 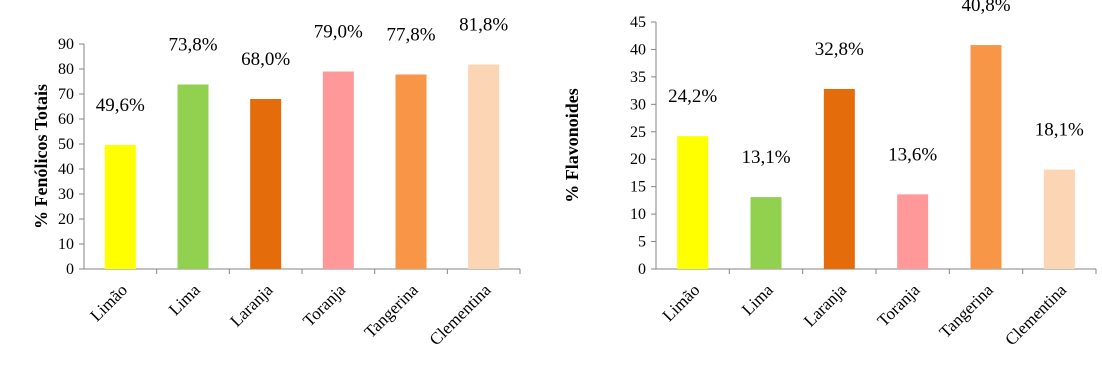 I want to click on y-tick-label: 50, so click(x=66, y=144).